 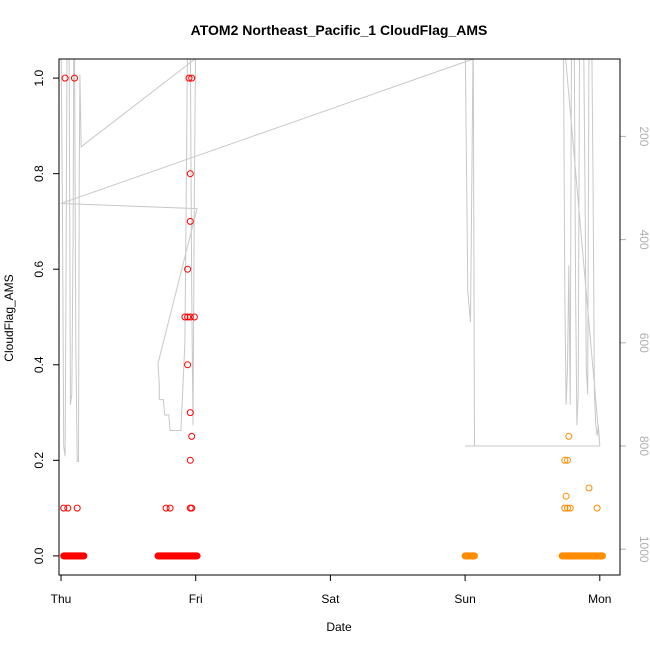 What do you see at coordinates (599, 599) in the screenshot?
I see `x-tick-label: Mon` at bounding box center [599, 599].